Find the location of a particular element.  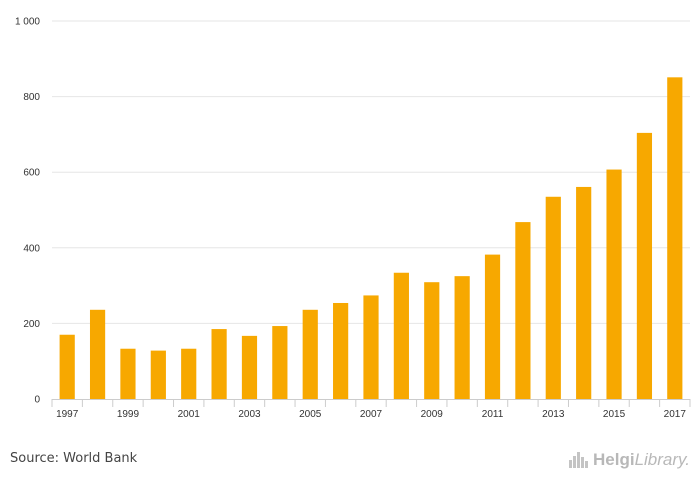

bar-2003 is located at coordinates (249, 367).